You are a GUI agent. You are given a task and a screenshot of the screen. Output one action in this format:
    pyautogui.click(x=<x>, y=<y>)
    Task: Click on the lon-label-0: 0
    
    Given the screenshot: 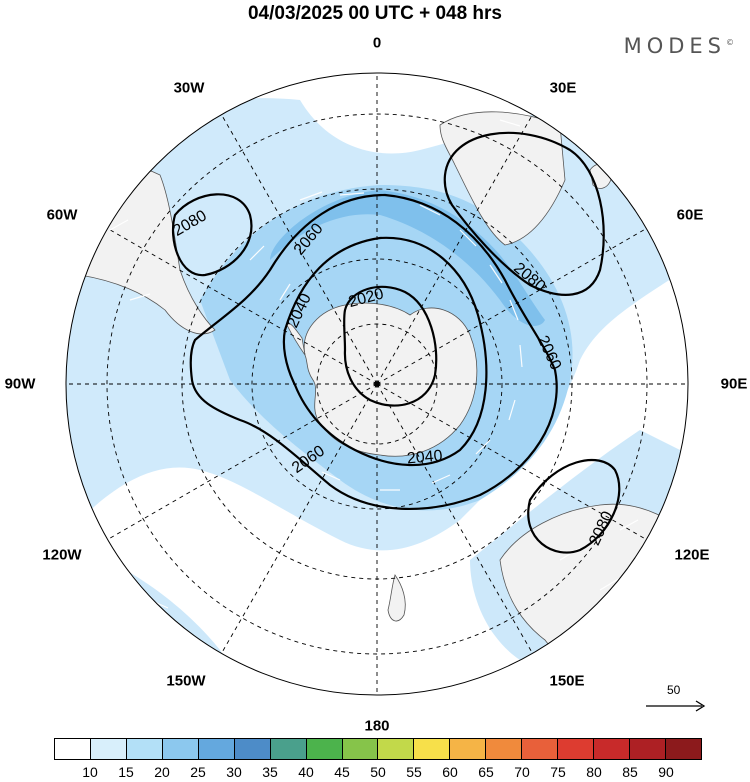 What is the action you would take?
    pyautogui.click(x=377, y=43)
    